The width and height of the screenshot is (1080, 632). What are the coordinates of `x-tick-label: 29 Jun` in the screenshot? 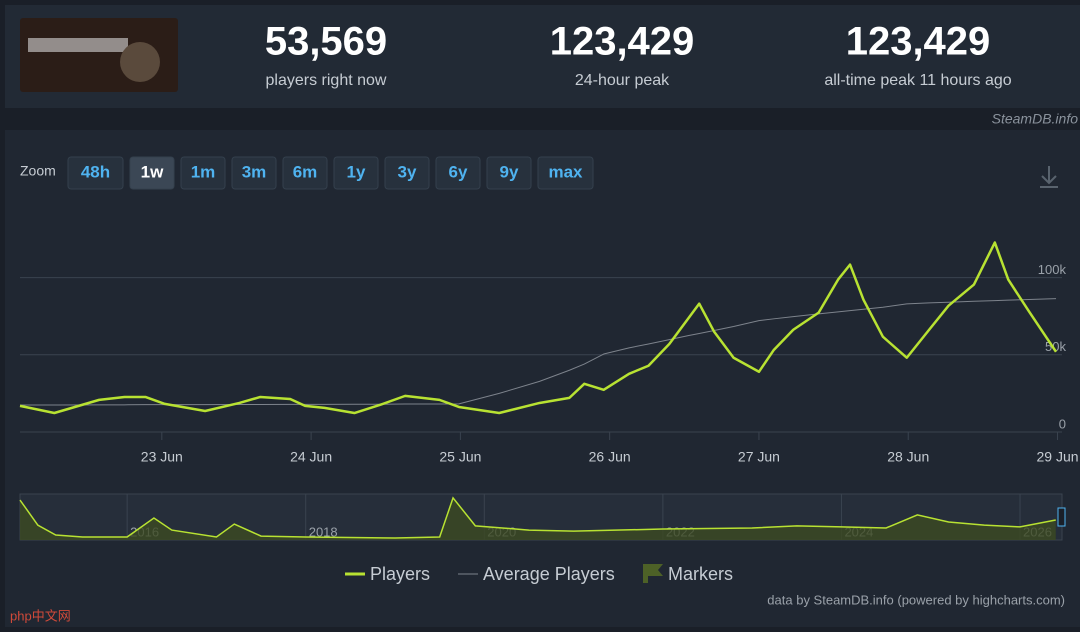 It's located at (1057, 457).